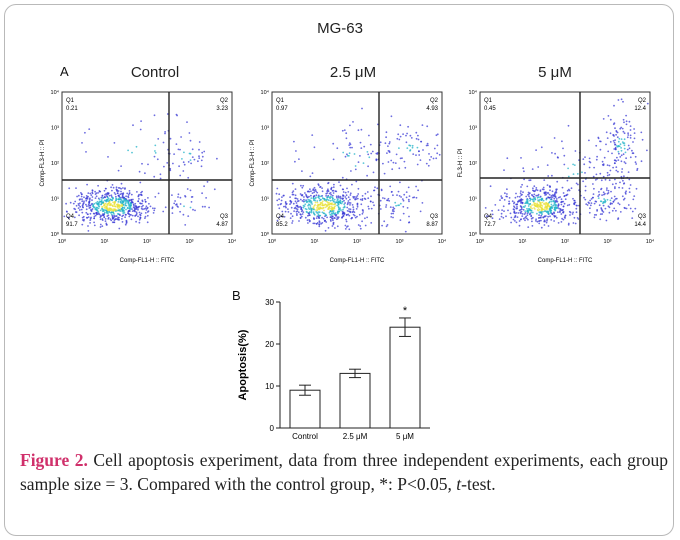 This screenshot has width=680, height=540. Describe the element at coordinates (434, 217) in the screenshot. I see `q3-label: Q3` at that location.